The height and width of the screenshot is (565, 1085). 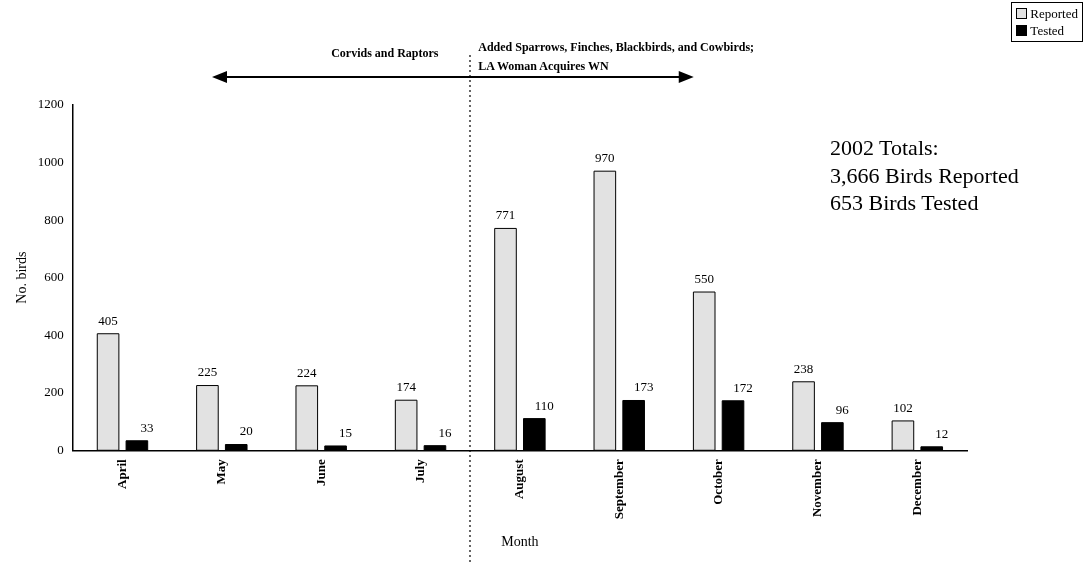 I want to click on y-tick-label: 600, so click(x=54, y=277).